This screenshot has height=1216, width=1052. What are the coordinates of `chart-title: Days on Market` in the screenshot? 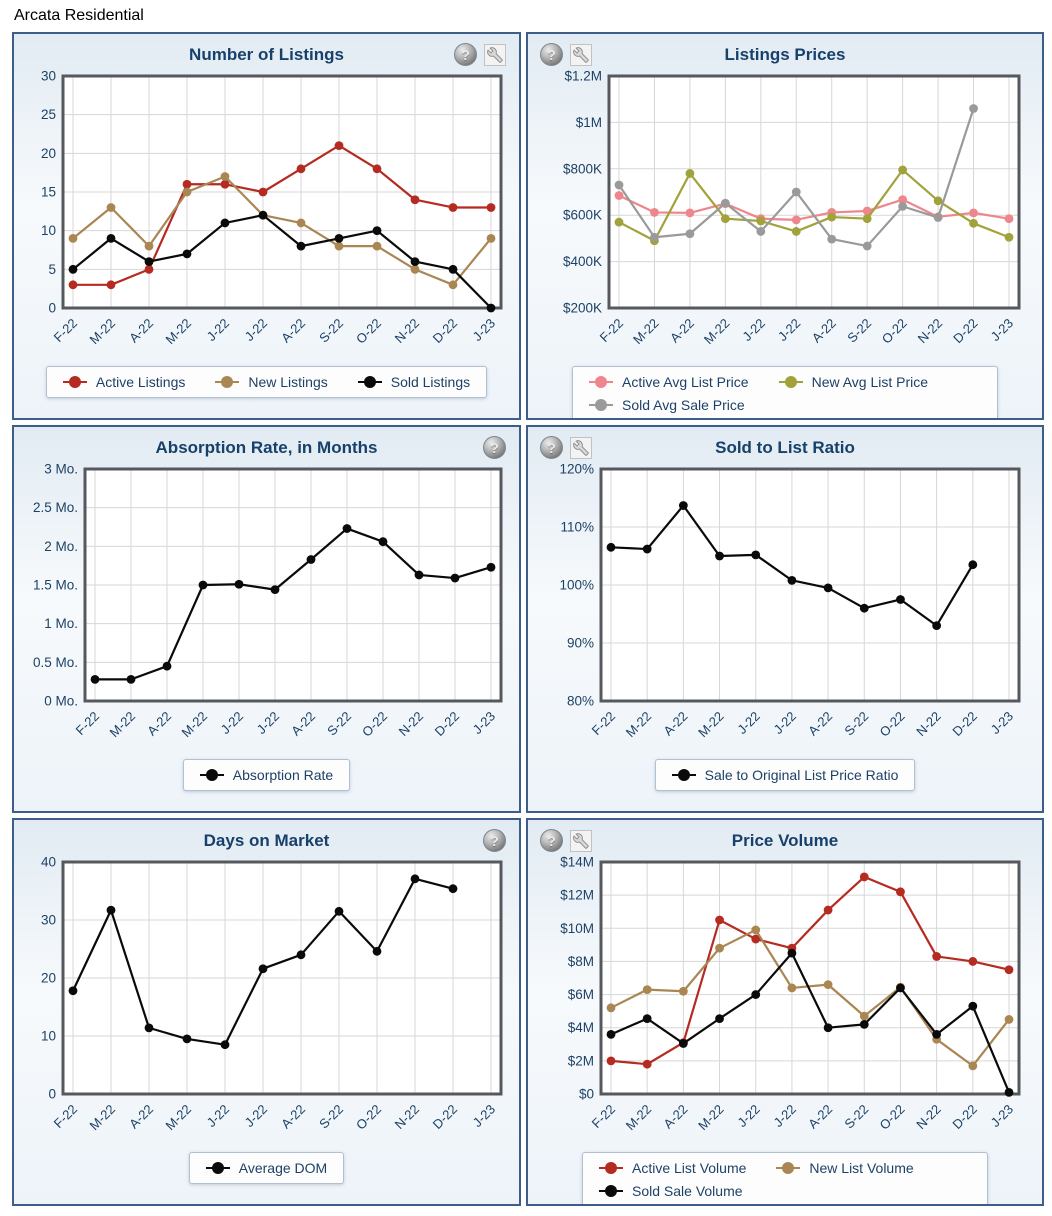 It's located at (266, 840).